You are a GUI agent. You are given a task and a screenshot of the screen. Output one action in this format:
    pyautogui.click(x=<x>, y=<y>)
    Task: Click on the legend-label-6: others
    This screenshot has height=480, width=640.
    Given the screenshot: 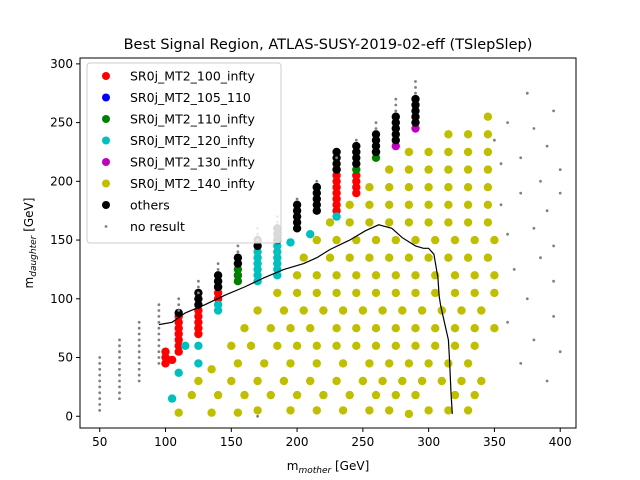 What is the action you would take?
    pyautogui.click(x=150, y=205)
    